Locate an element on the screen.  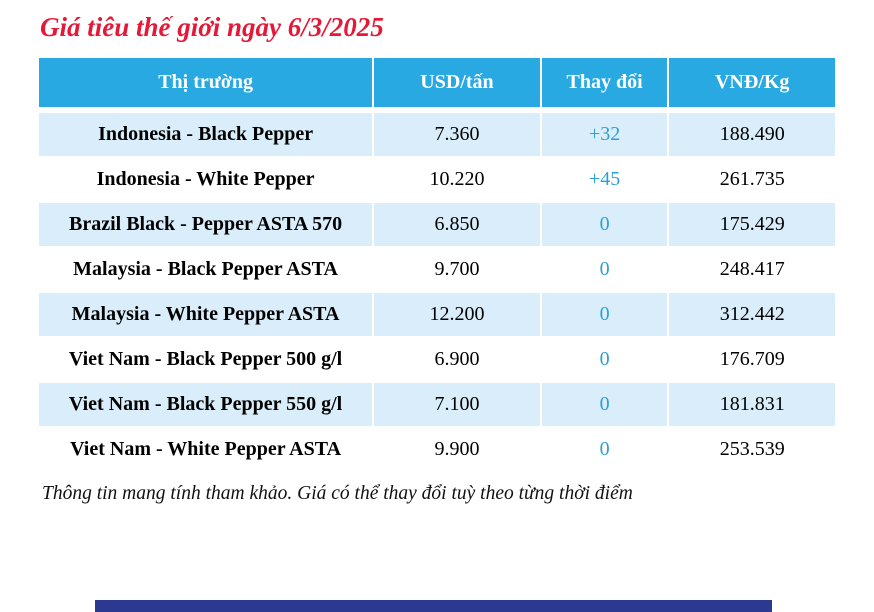
vnd-cell: 176.709 is located at coordinates (752, 359).